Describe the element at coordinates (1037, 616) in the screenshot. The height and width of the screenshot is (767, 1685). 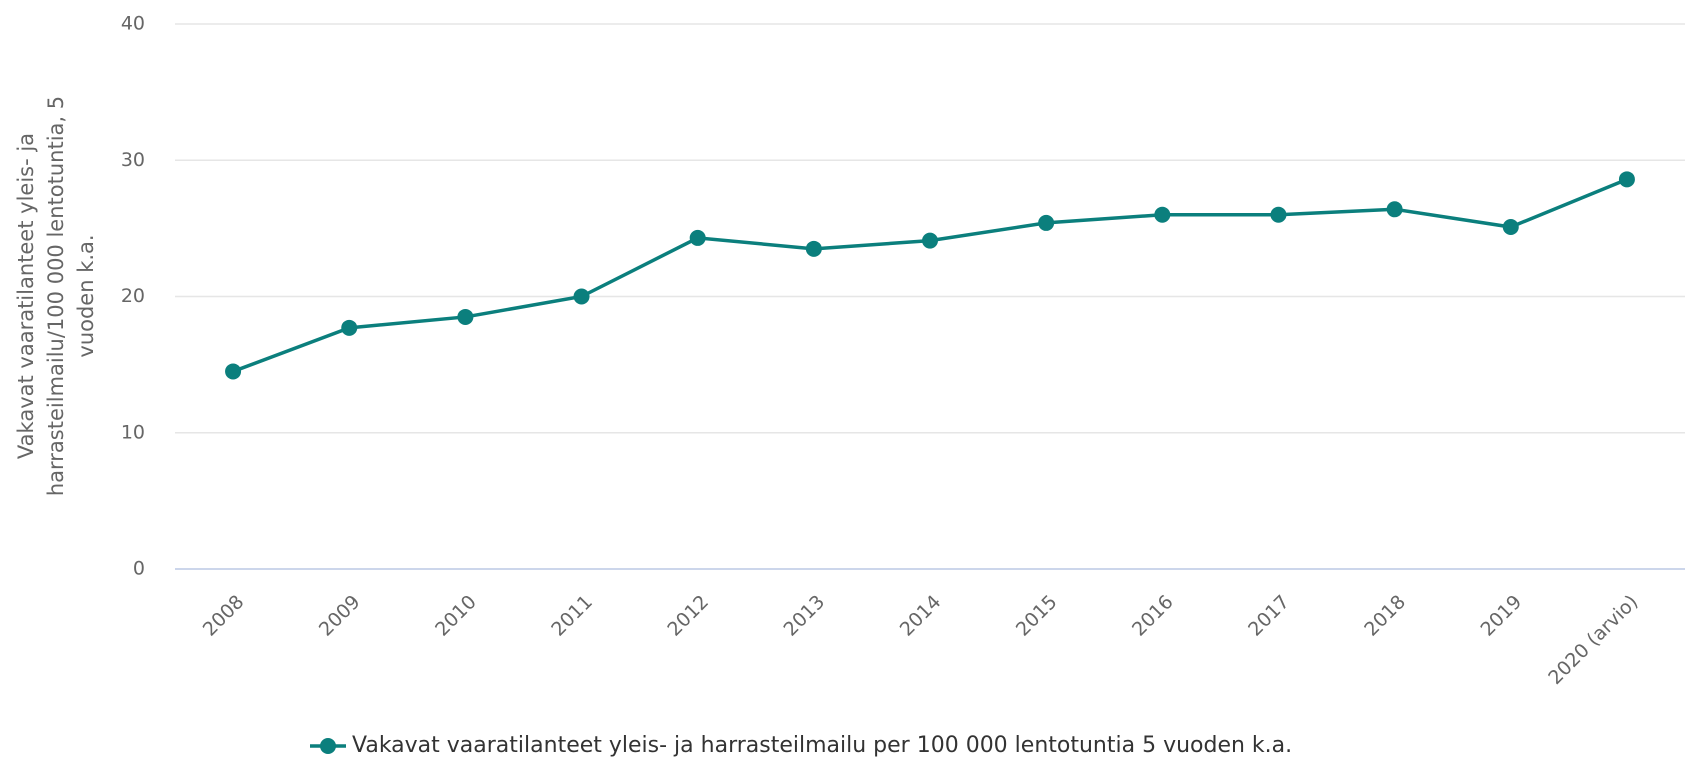
I see `x-tick-label: 2015` at that location.